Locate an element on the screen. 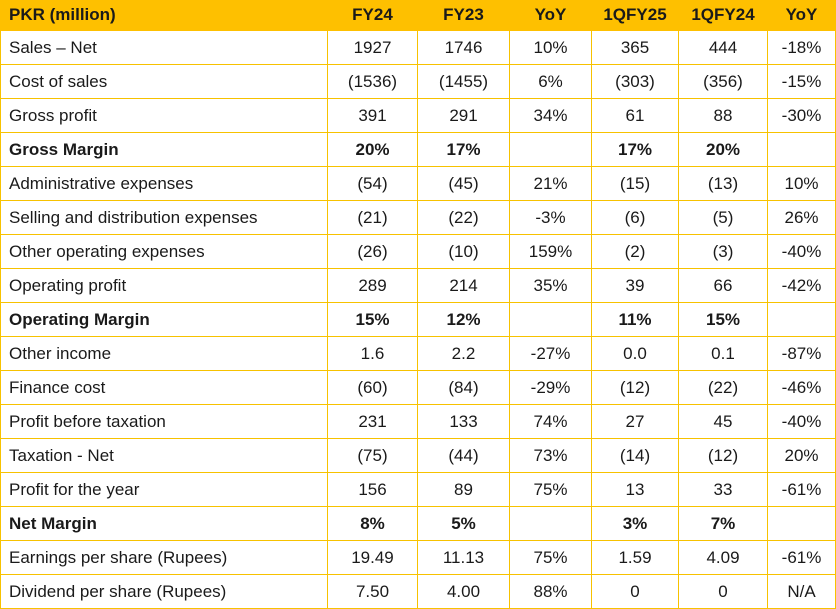 The image size is (836, 609). header-yoy-annual: YoY is located at coordinates (550, 15).